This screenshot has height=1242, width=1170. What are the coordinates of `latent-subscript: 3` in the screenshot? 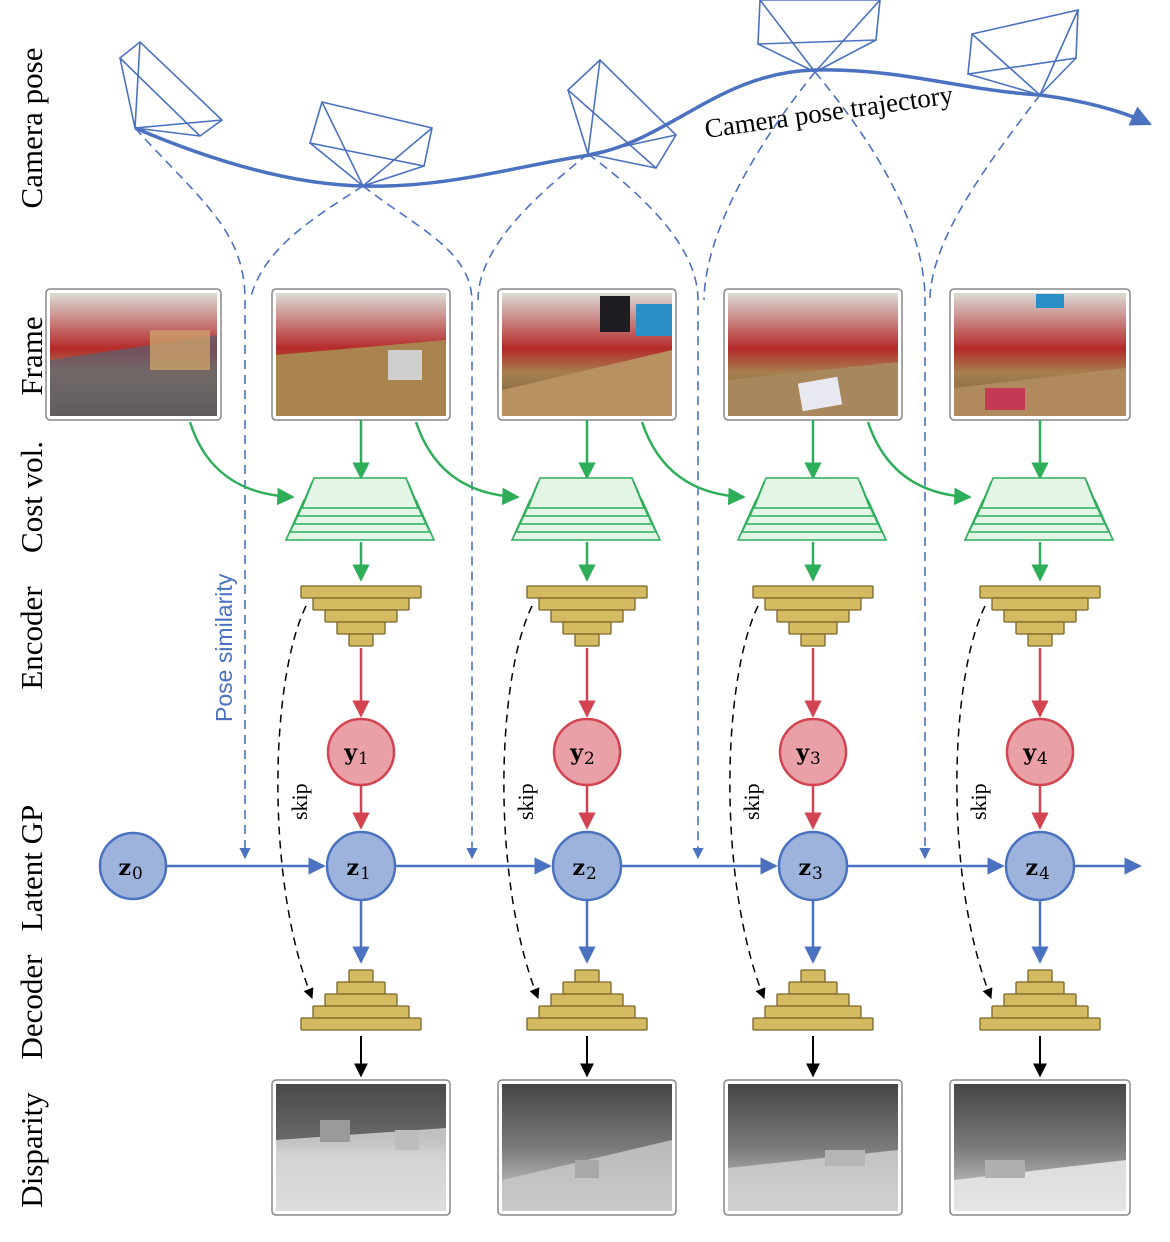 It's located at (817, 874).